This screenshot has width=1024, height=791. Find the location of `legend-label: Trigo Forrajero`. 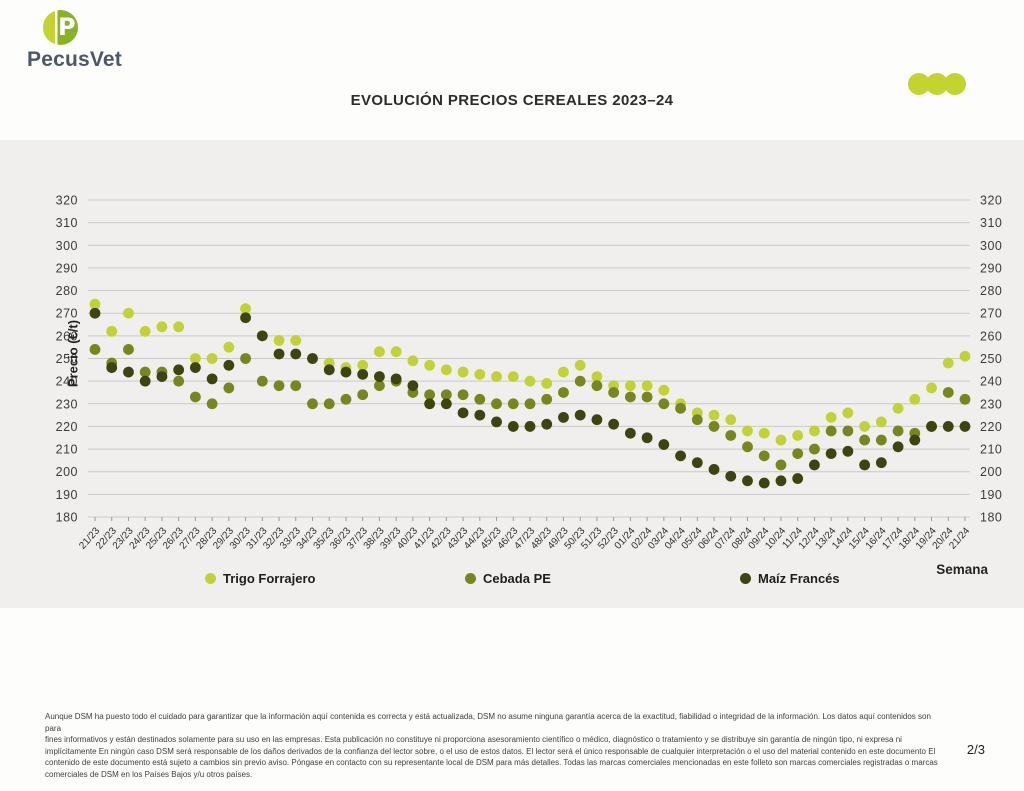

legend-label: Trigo Forrajero is located at coordinates (269, 578).